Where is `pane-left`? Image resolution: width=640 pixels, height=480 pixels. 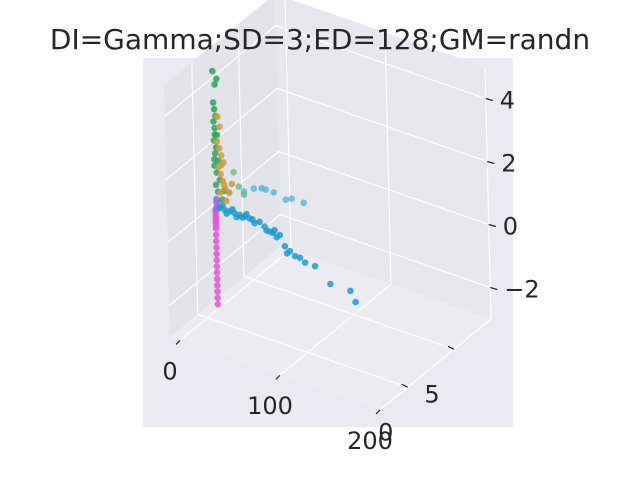
pane-left is located at coordinates (222, 168).